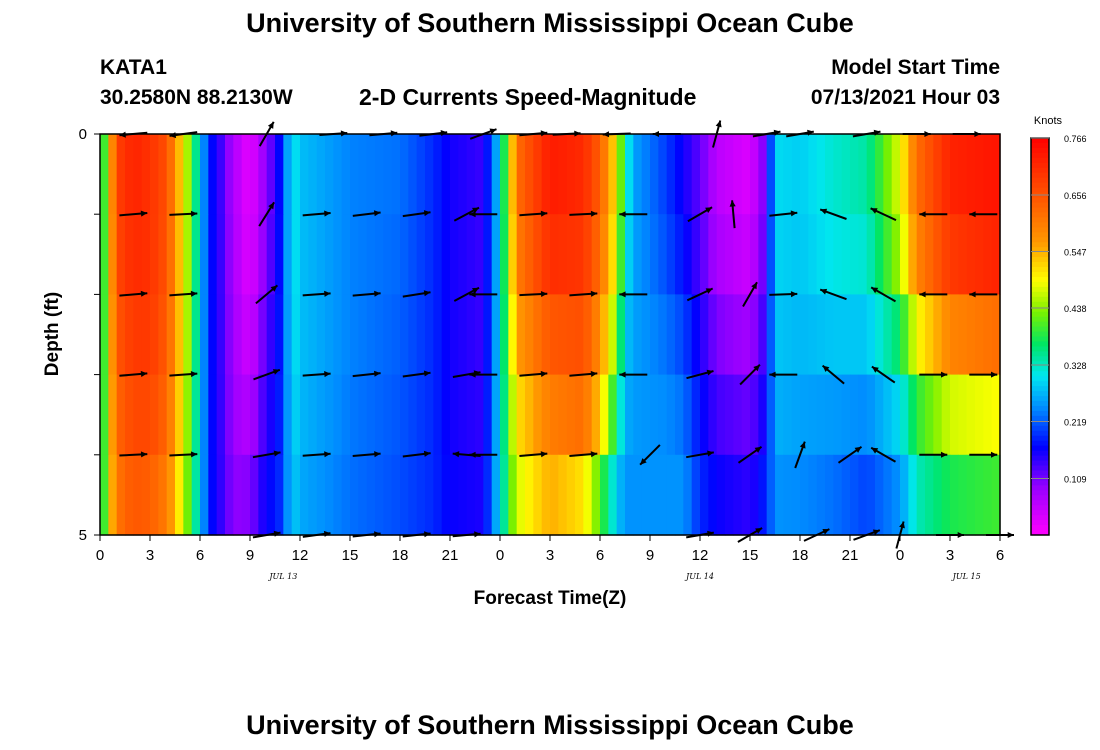  Describe the element at coordinates (650, 555) in the screenshot. I see `x-tick-label: 9` at that location.